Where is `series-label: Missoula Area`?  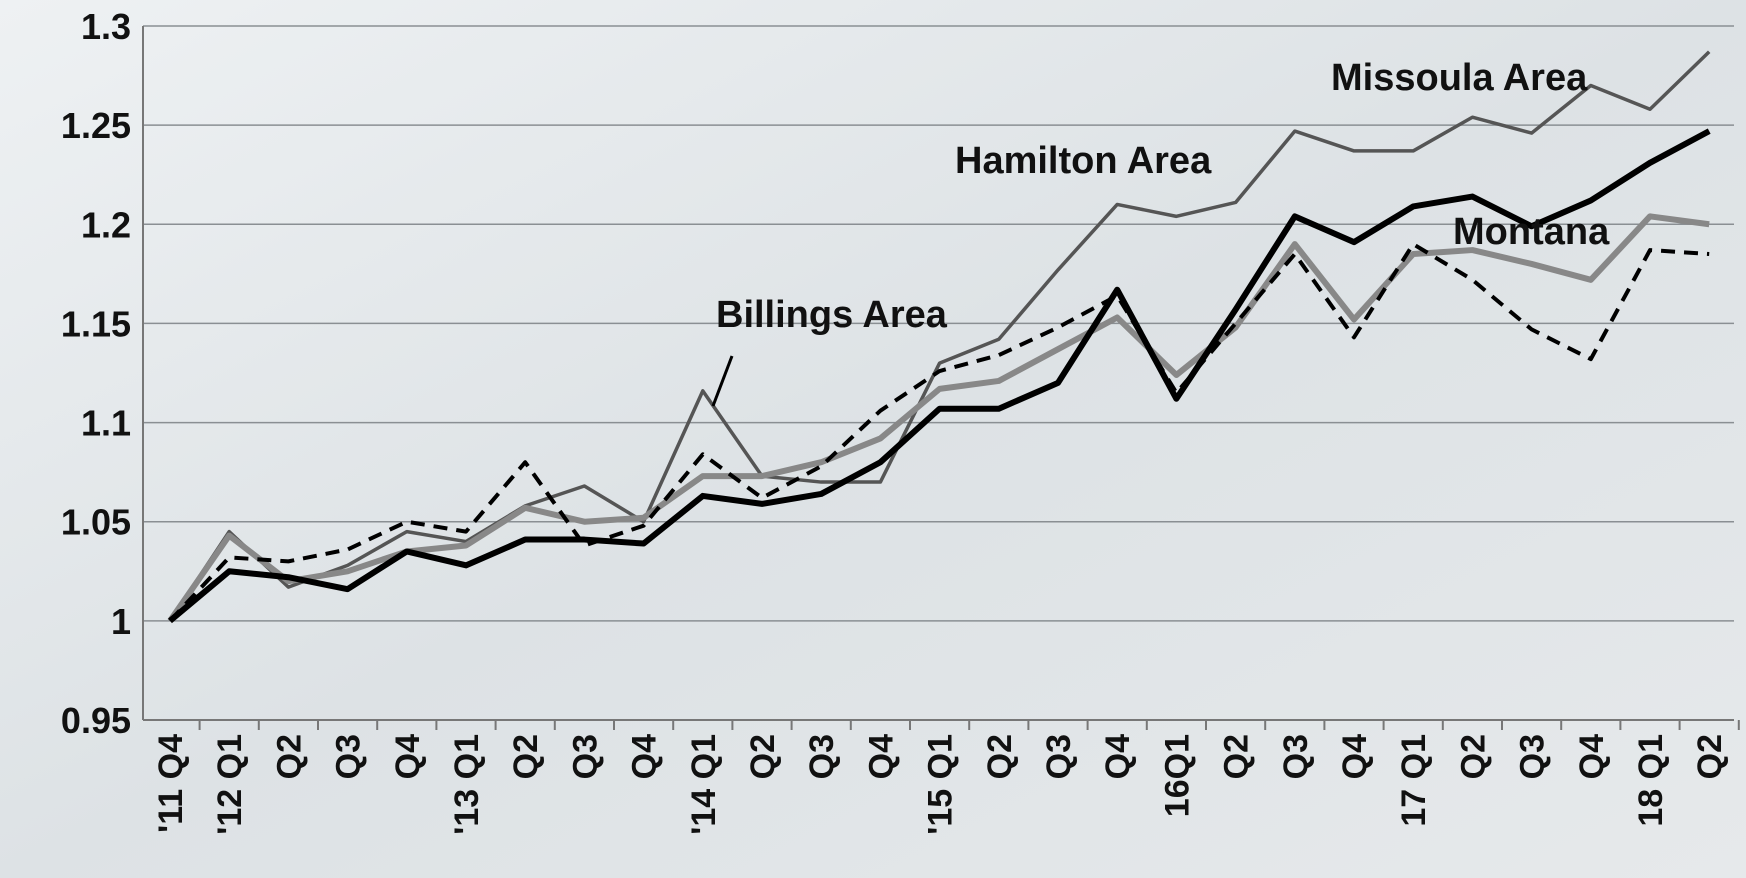 series-label: Missoula Area is located at coordinates (1459, 78).